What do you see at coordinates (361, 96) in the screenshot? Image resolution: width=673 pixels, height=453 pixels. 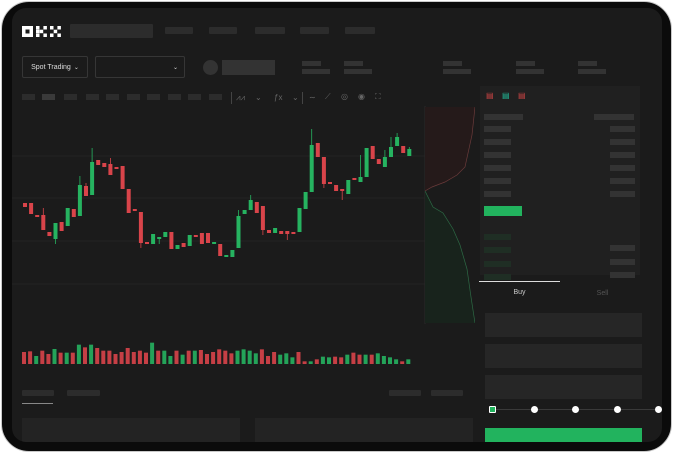 I see `settings-icon: ◉` at bounding box center [361, 96].